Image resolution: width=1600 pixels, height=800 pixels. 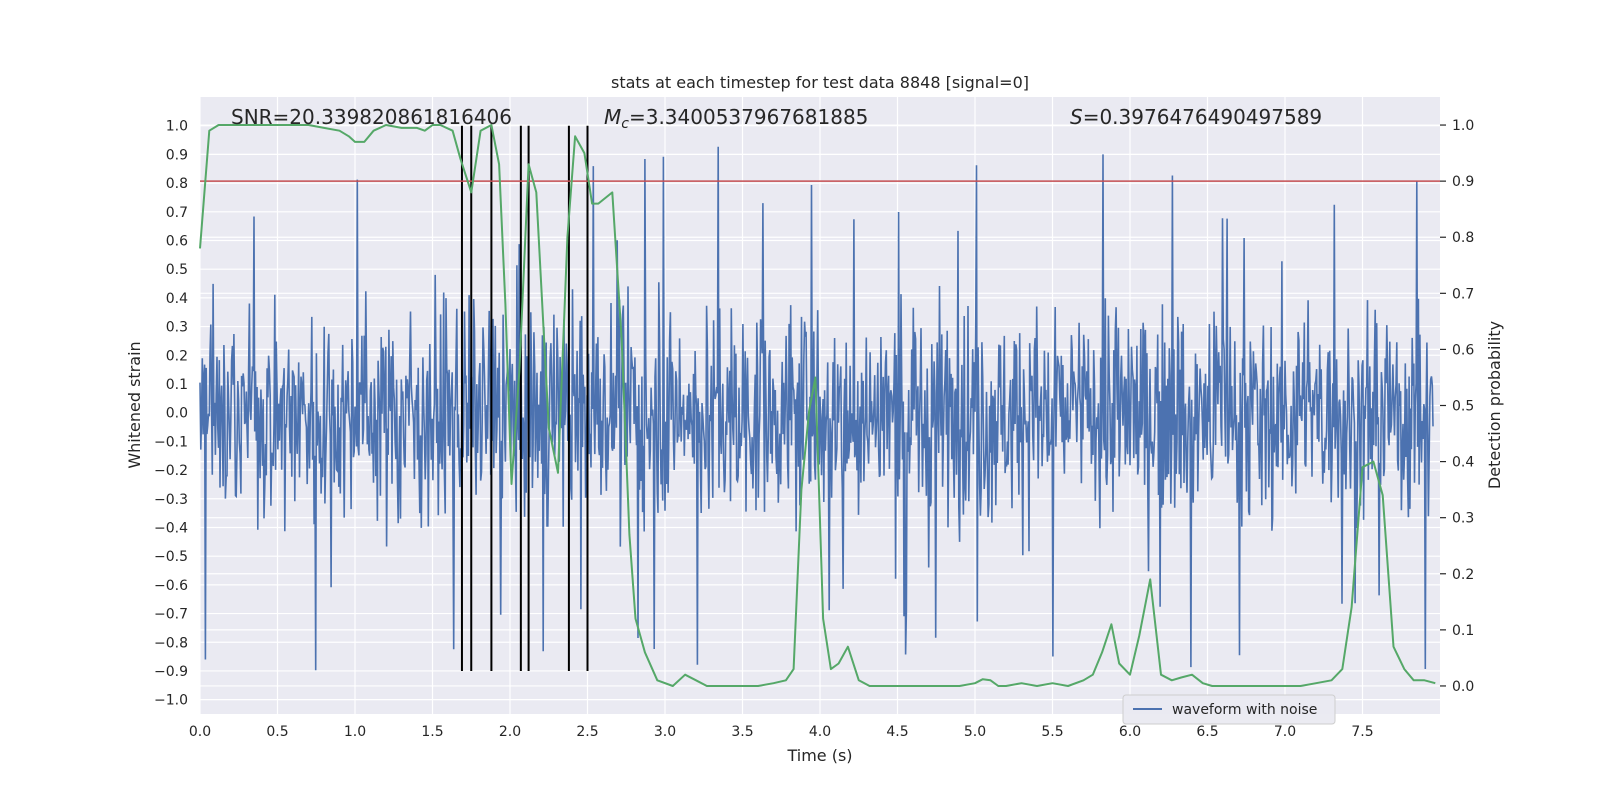 What do you see at coordinates (1463, 631) in the screenshot?
I see `y2-tick-label: 0.1` at bounding box center [1463, 631].